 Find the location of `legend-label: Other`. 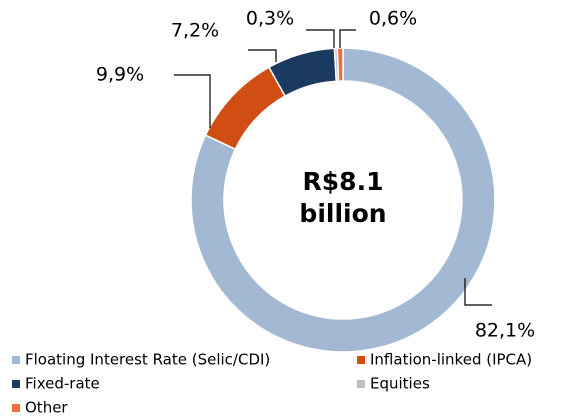

legend-label: Other is located at coordinates (46, 408).